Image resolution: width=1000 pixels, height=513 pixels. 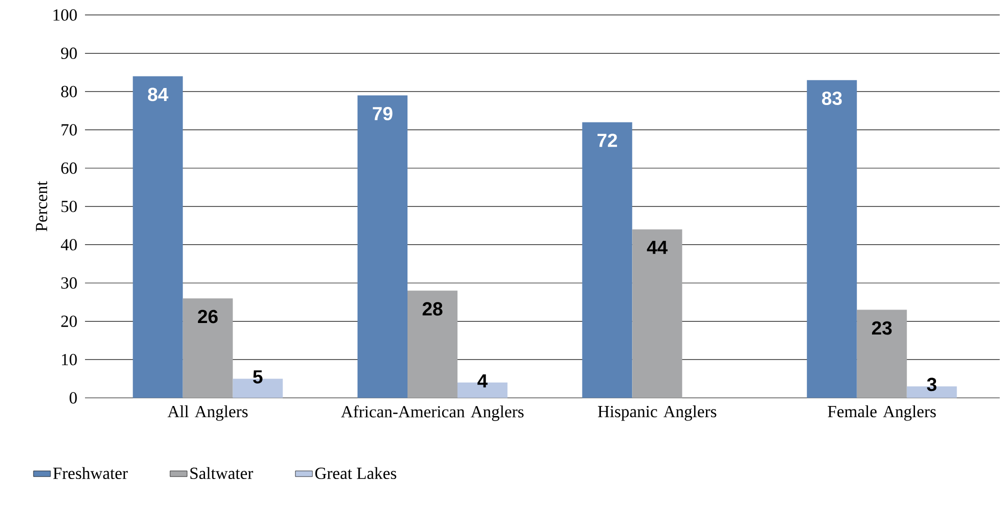 What do you see at coordinates (69, 168) in the screenshot?
I see `y-tick-label: 60` at bounding box center [69, 168].